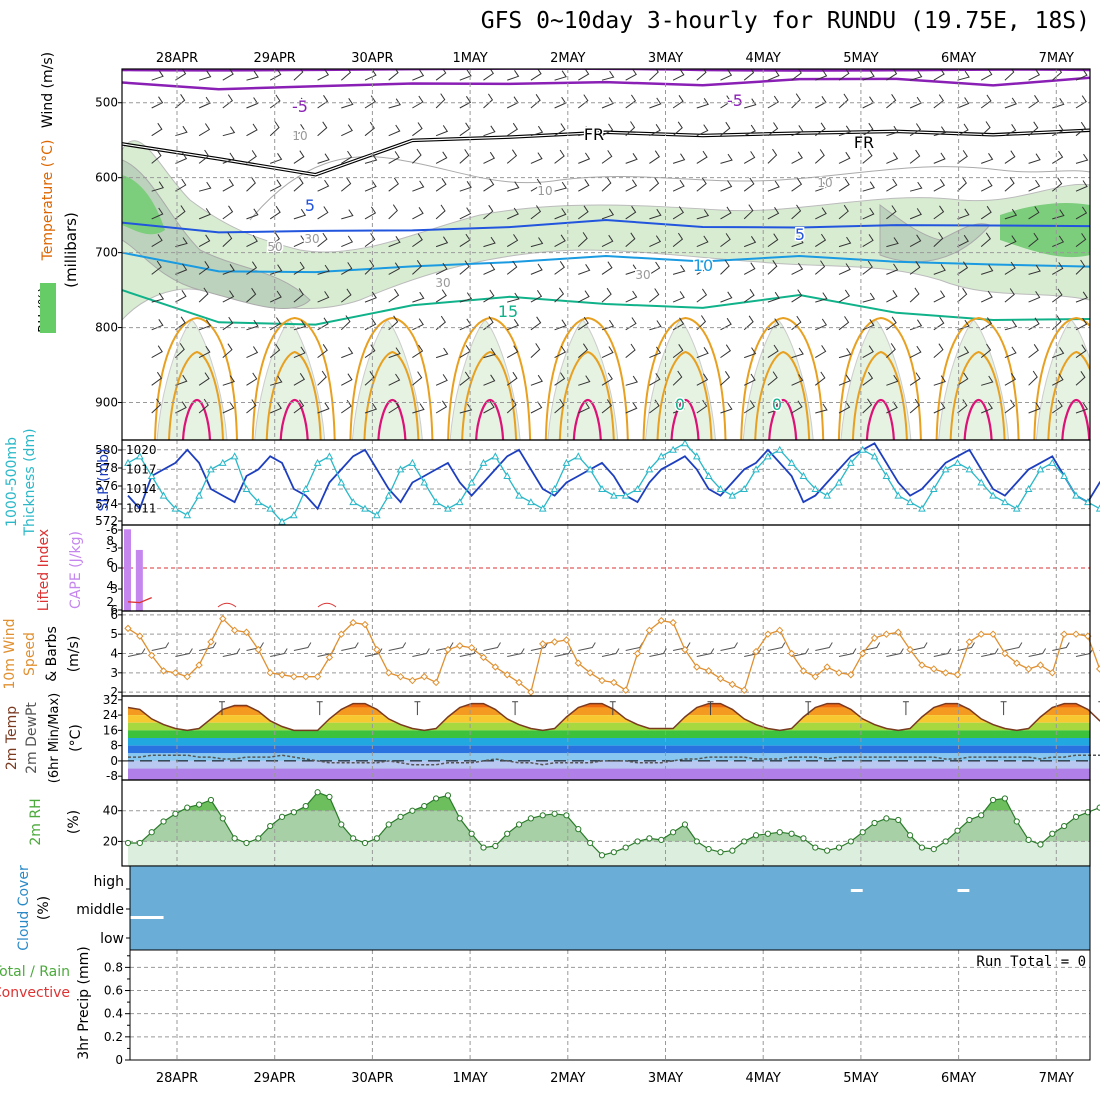 The height and width of the screenshot is (1100, 1100). Describe the element at coordinates (216, 234) in the screenshot. I see `rh-50-shading` at that location.